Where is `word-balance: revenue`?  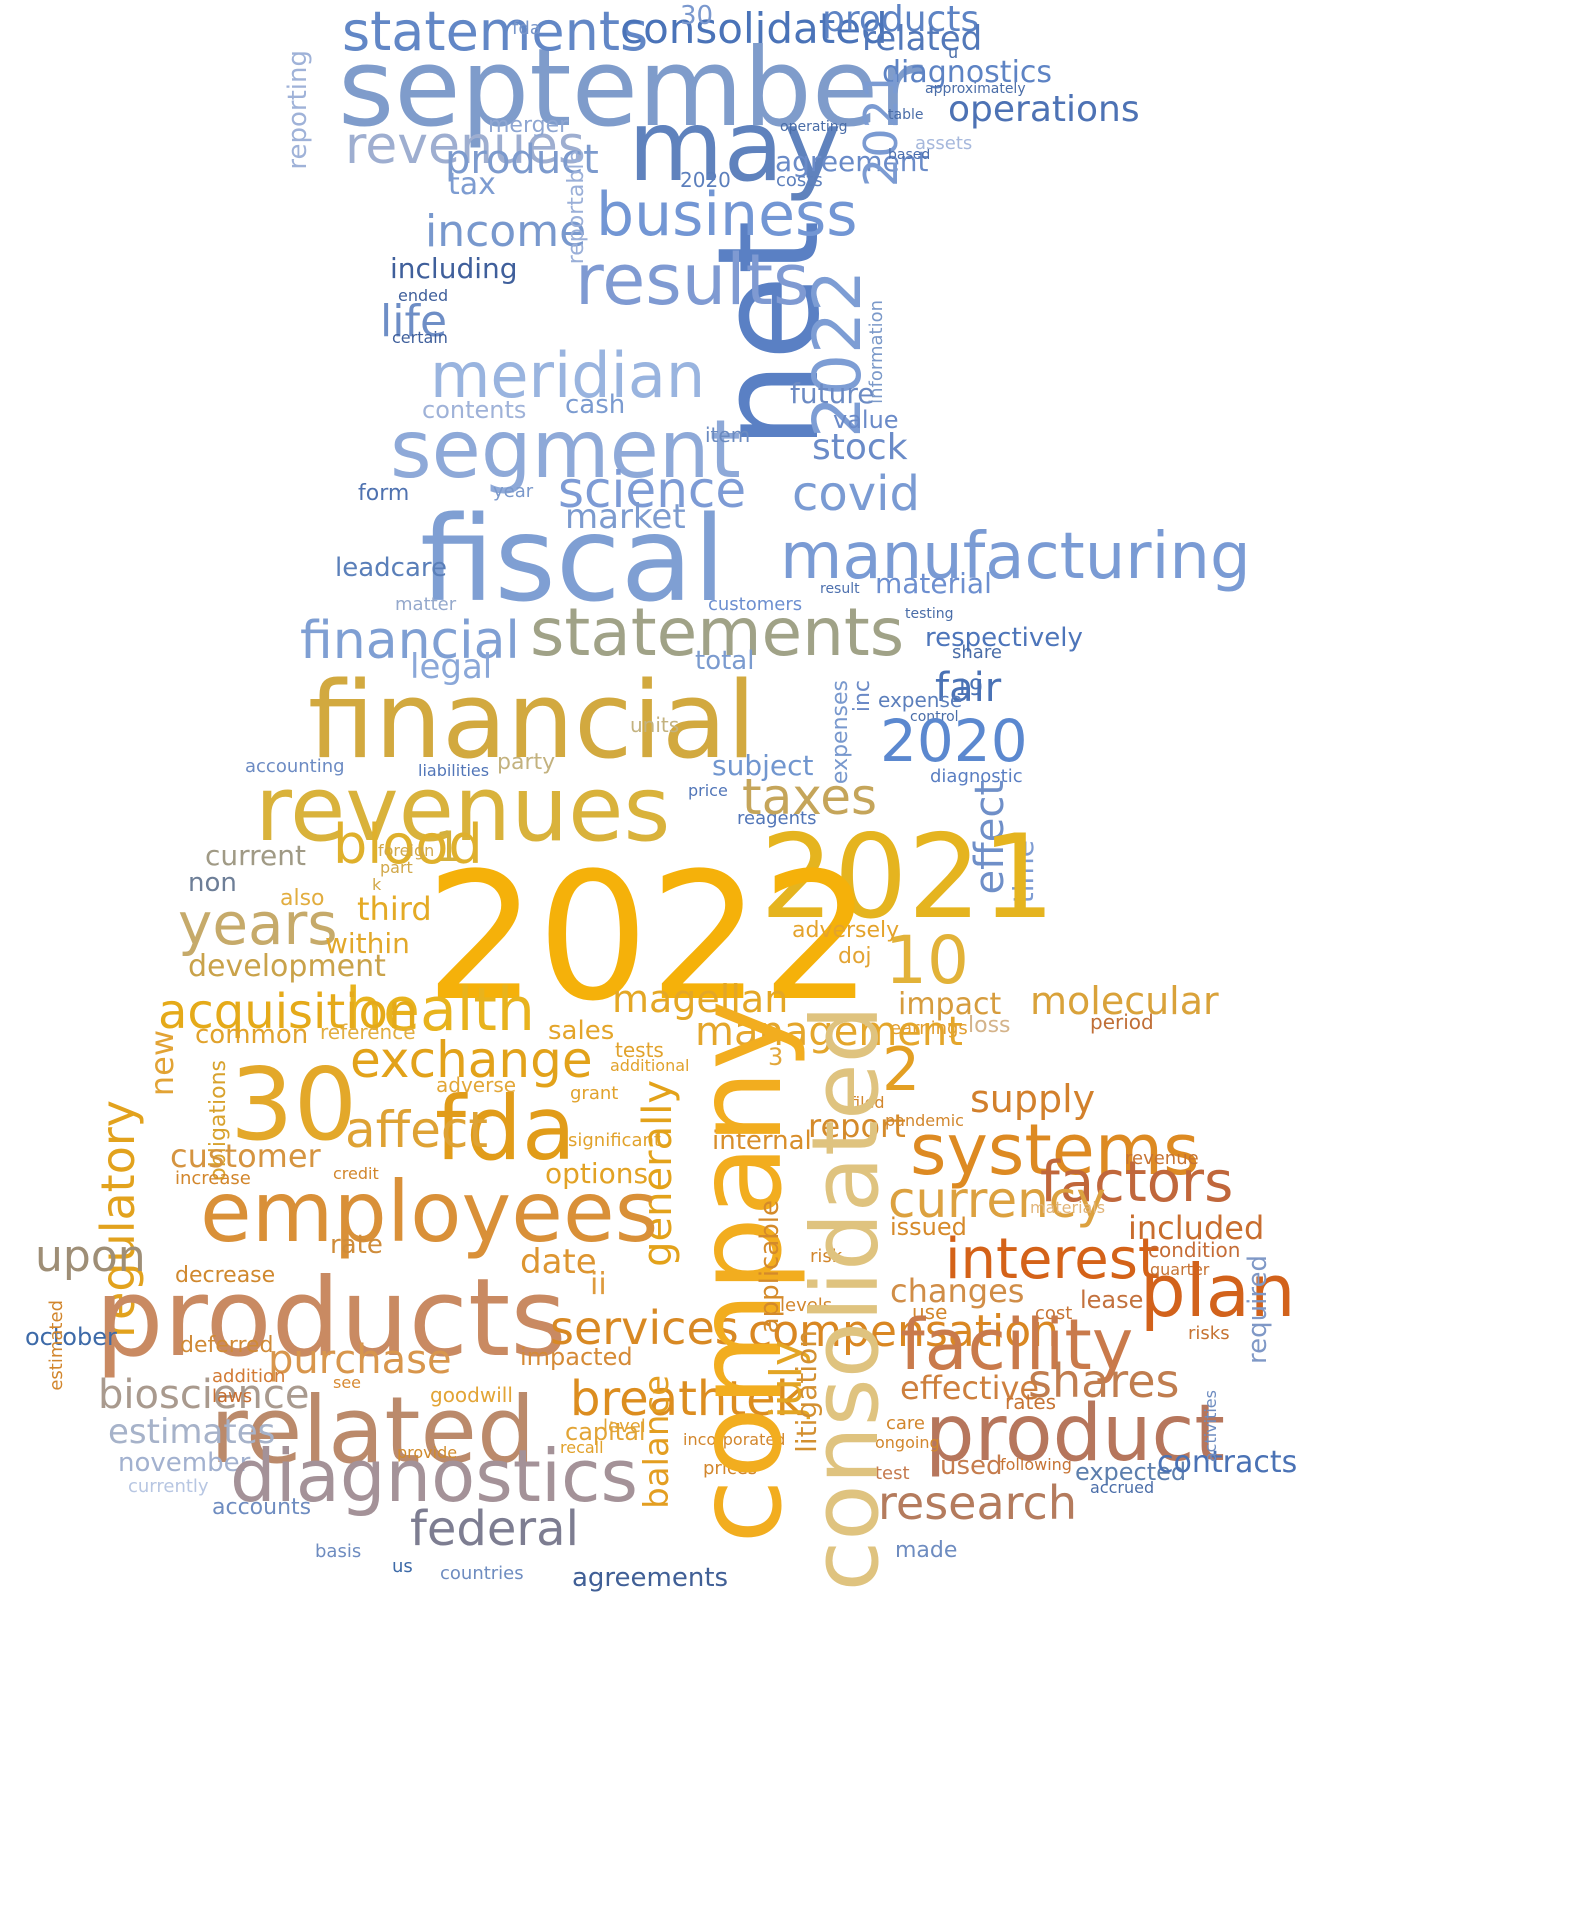
word-balance: revenue is located at coordinates (1162, 1158).